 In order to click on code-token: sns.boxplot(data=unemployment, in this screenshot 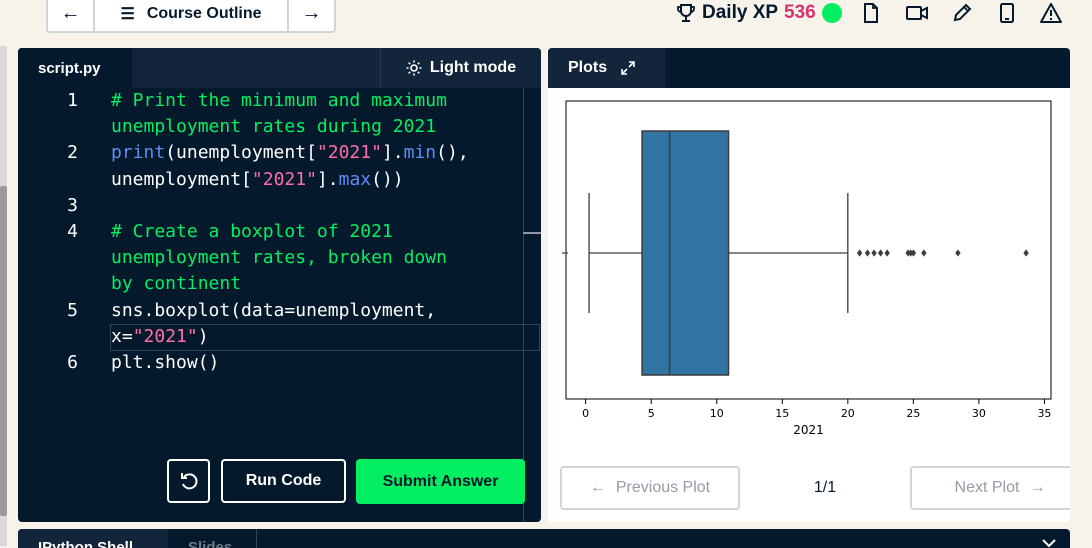, I will do `click(274, 310)`.